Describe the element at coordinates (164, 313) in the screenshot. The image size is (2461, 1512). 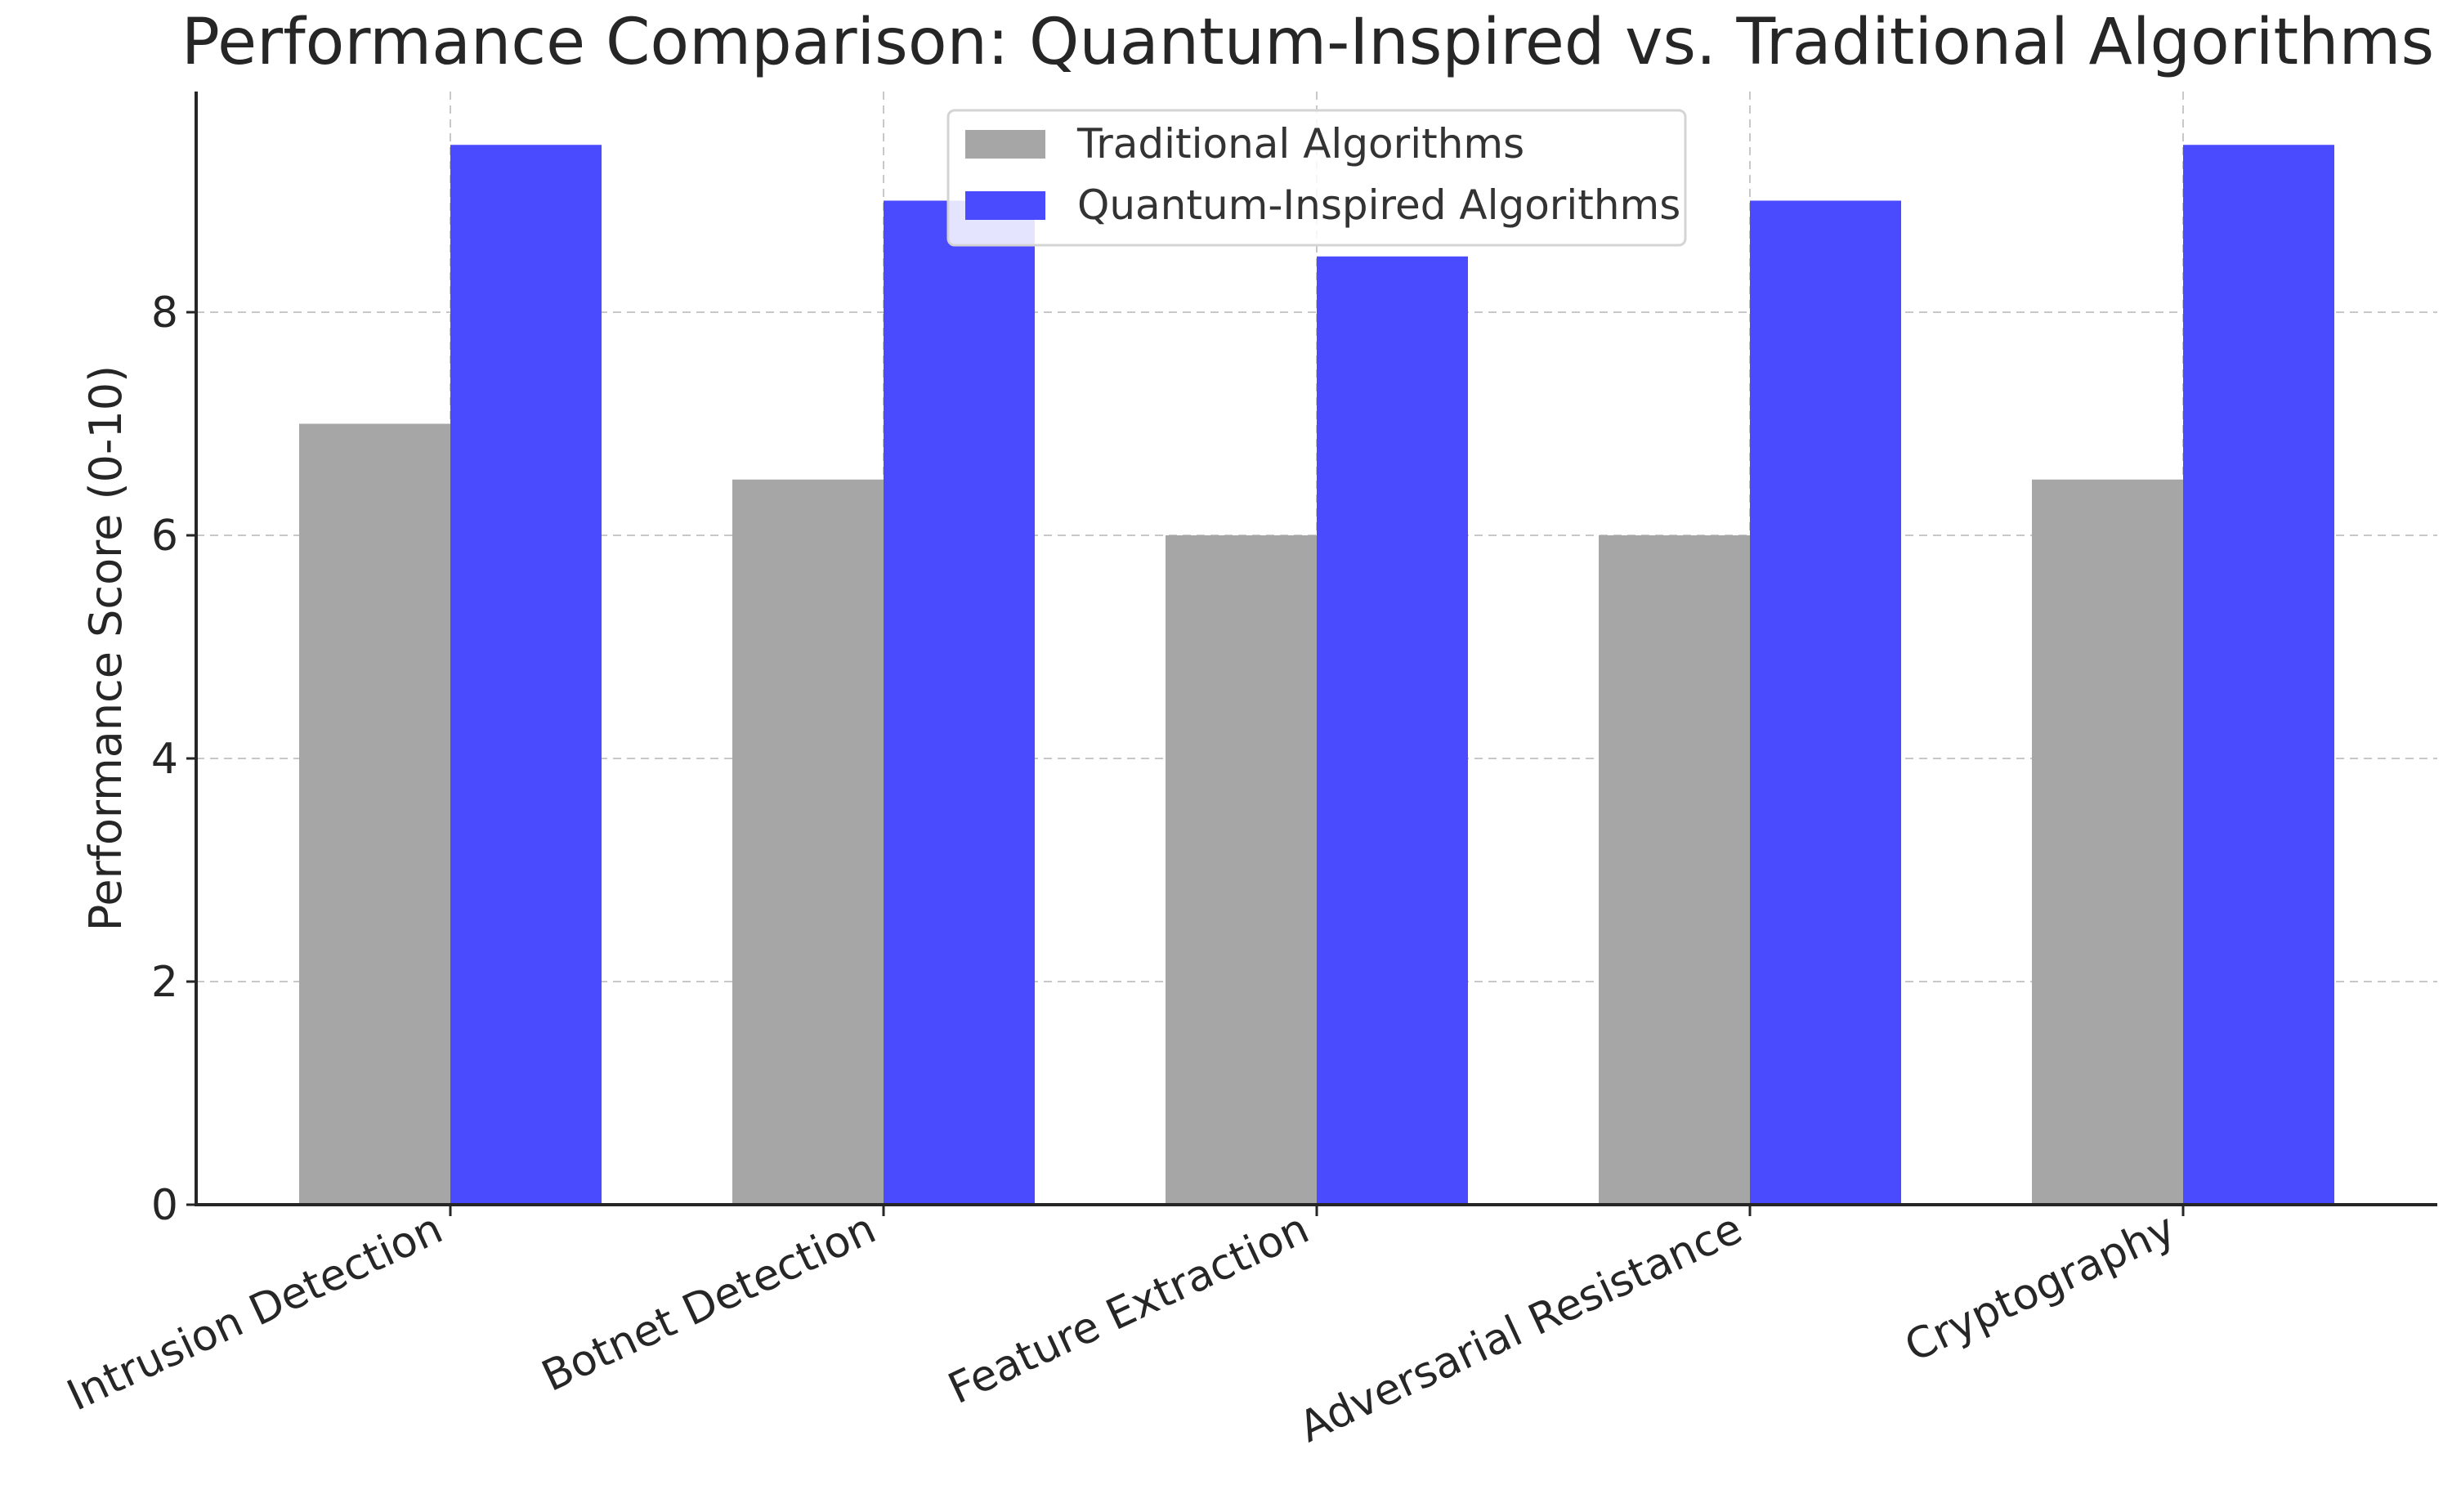
I see `y-tick-label: 8` at that location.